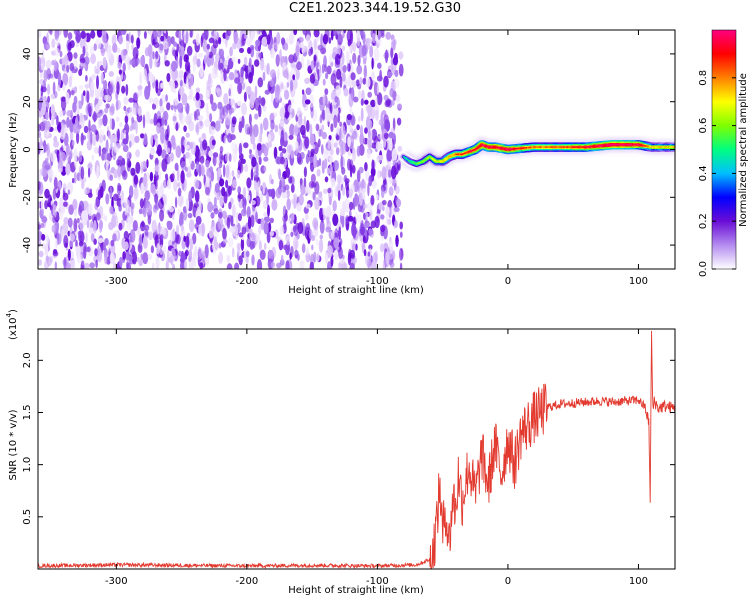 This screenshot has height=600, width=750. Describe the element at coordinates (116, 581) in the screenshot. I see `x-tick-label: -300` at that location.